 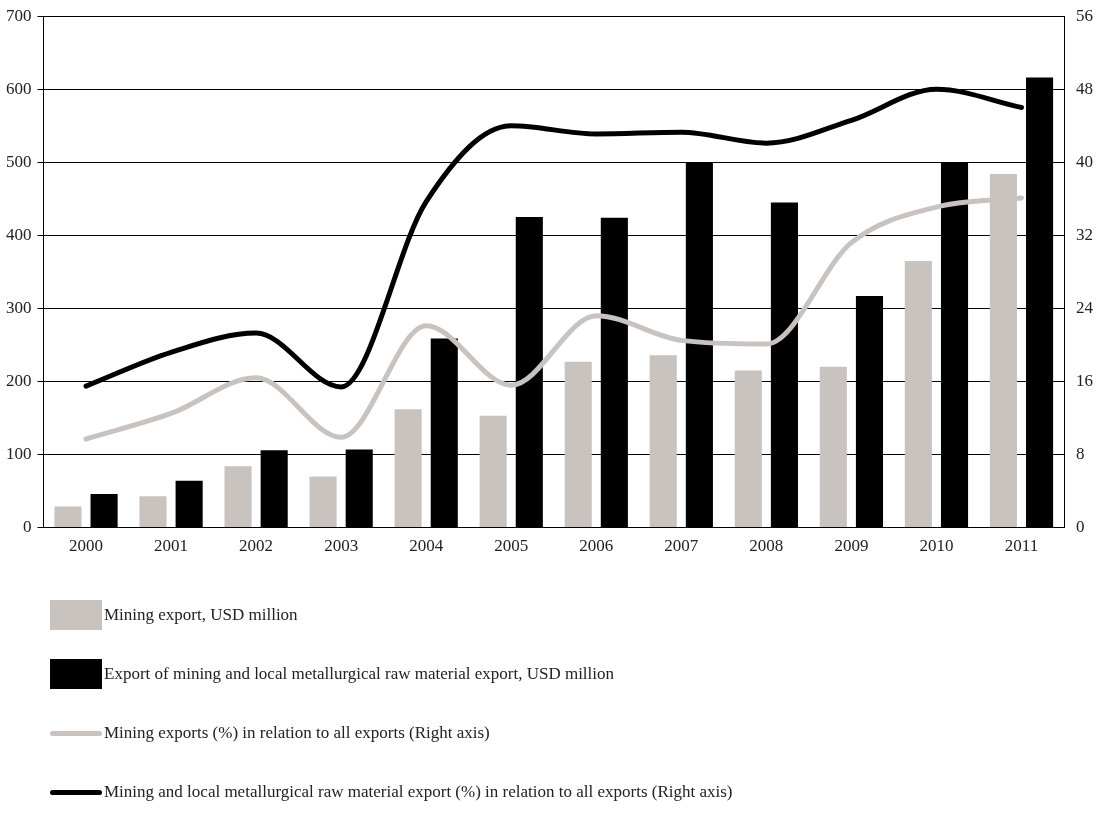 I want to click on legend-label: Mining and local metallurgical raw material export (%) in relation to all exports (Right axis), so click(x=418, y=792).